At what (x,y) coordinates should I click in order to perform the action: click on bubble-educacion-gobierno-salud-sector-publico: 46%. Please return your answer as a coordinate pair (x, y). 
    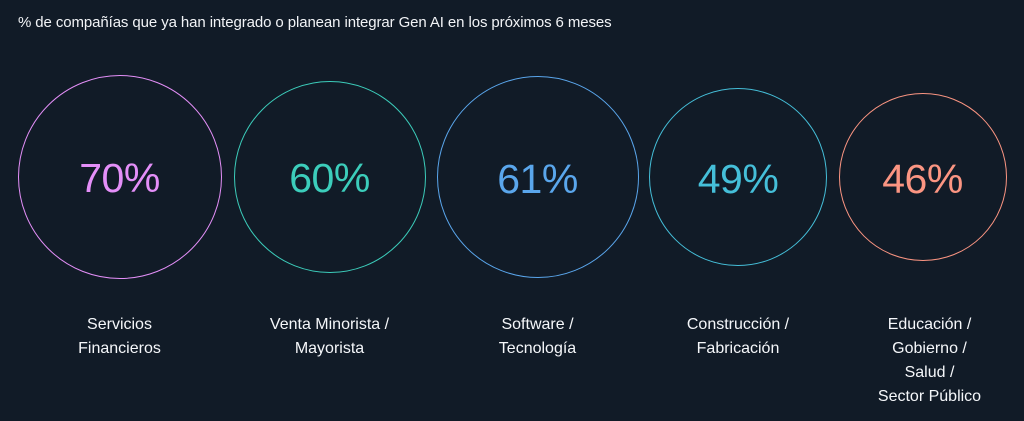
    Looking at the image, I should click on (922, 177).